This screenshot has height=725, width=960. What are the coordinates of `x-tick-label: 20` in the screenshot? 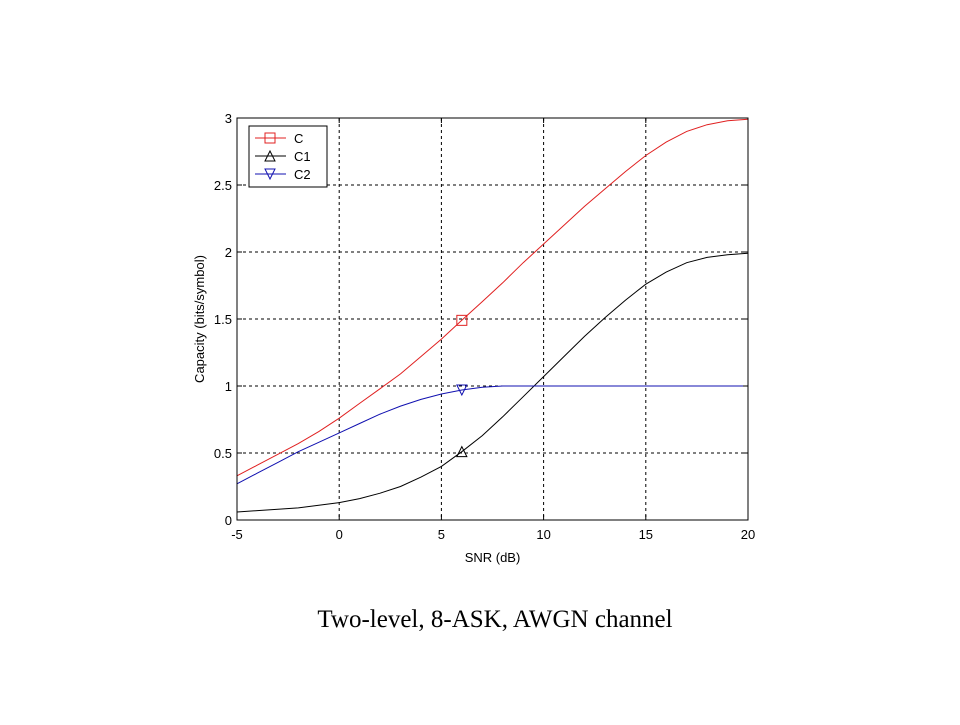 It's located at (748, 534).